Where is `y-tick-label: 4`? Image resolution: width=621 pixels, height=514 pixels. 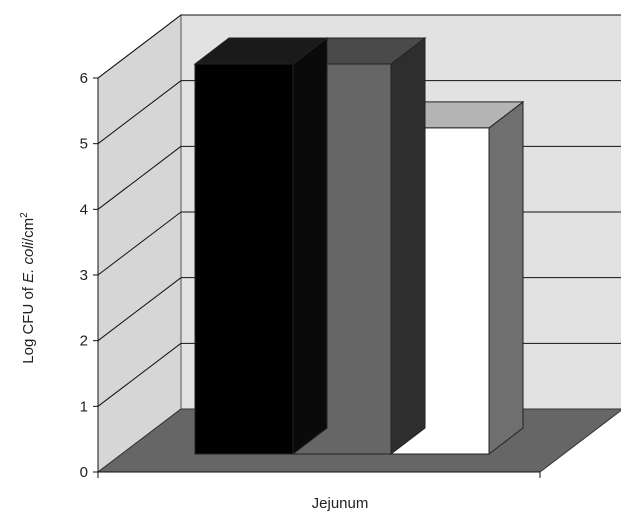
y-tick-label: 4 is located at coordinates (84, 209).